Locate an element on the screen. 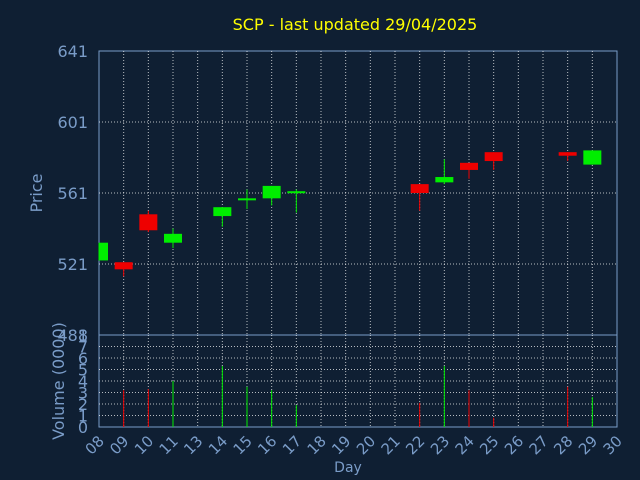  volume-tick-label: 1 is located at coordinates (83, 416).